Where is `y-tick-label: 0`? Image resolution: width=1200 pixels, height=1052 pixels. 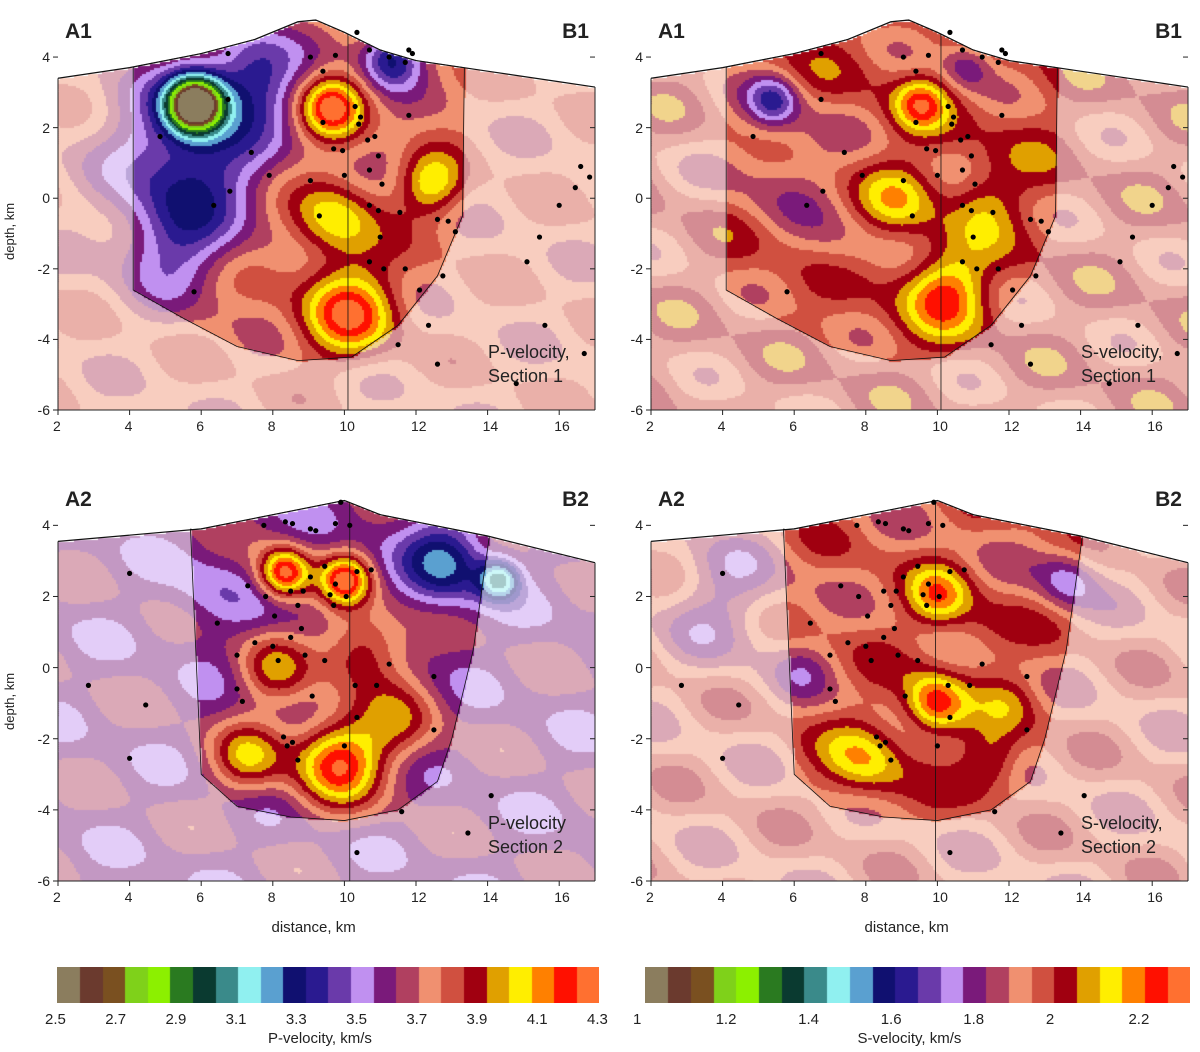
y-tick-label: 0 is located at coordinates (46, 667).